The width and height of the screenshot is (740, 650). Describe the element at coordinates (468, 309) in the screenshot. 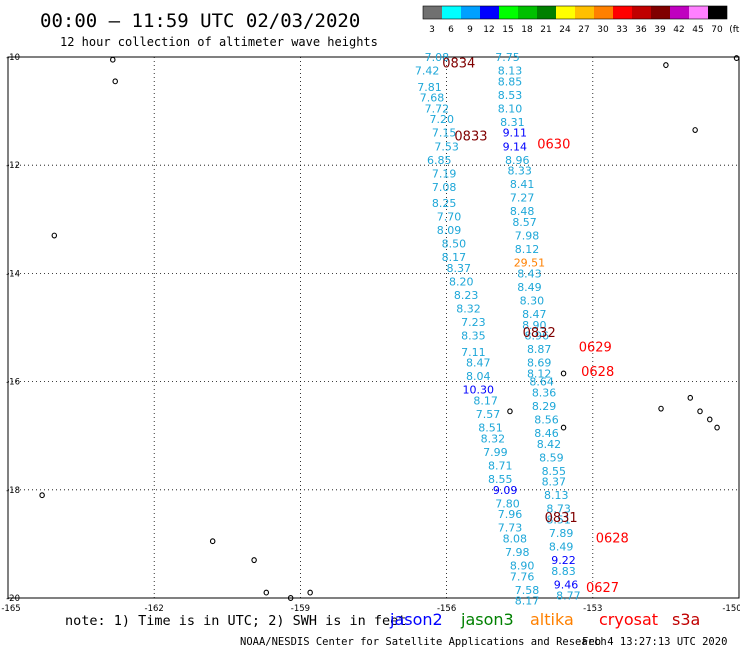

I see `wave-height-value: 8.32` at that location.